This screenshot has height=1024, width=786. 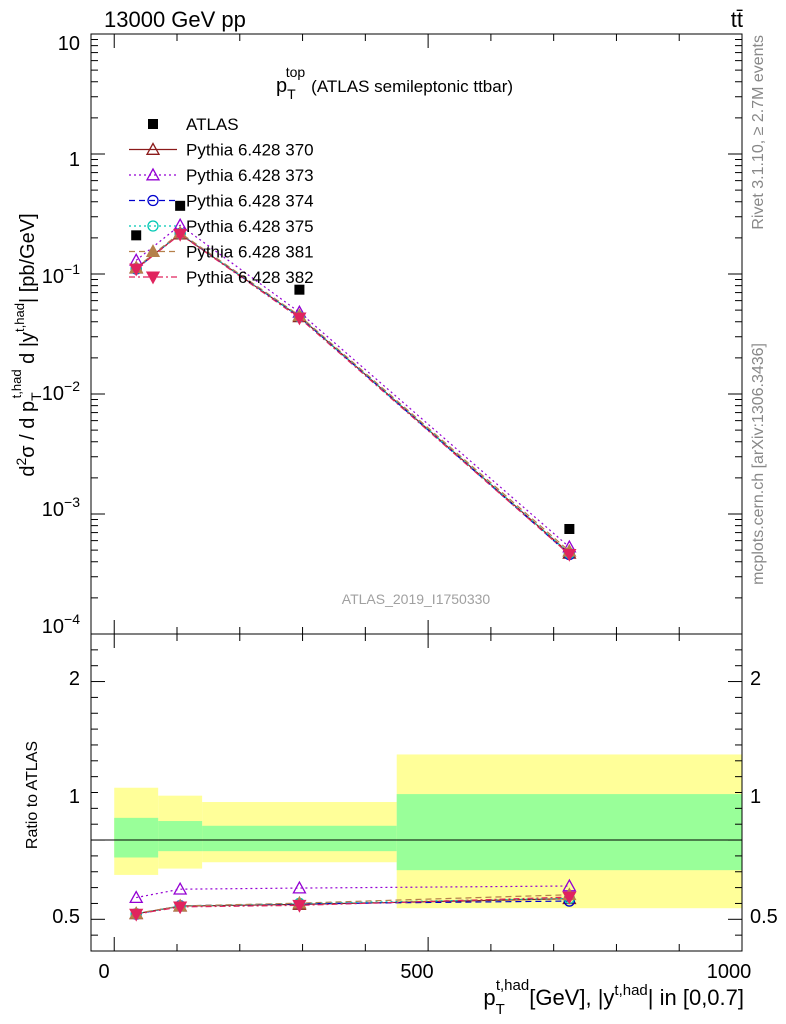 What do you see at coordinates (69, 44) in the screenshot?
I see `main-y-tick-label: 10` at bounding box center [69, 44].